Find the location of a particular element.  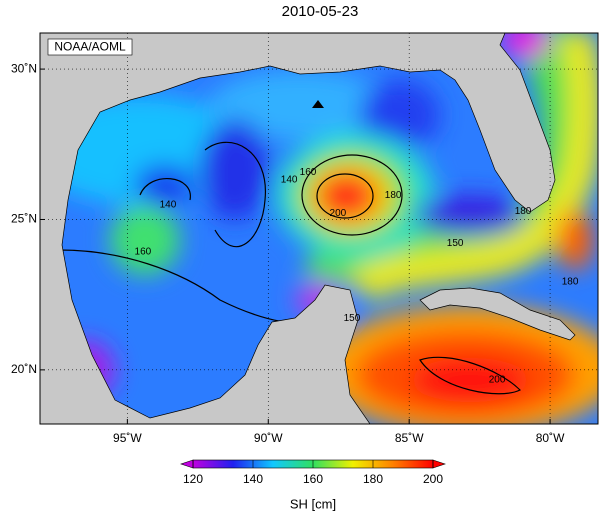

colorbar-tick-label: 140 is located at coordinates (253, 479).